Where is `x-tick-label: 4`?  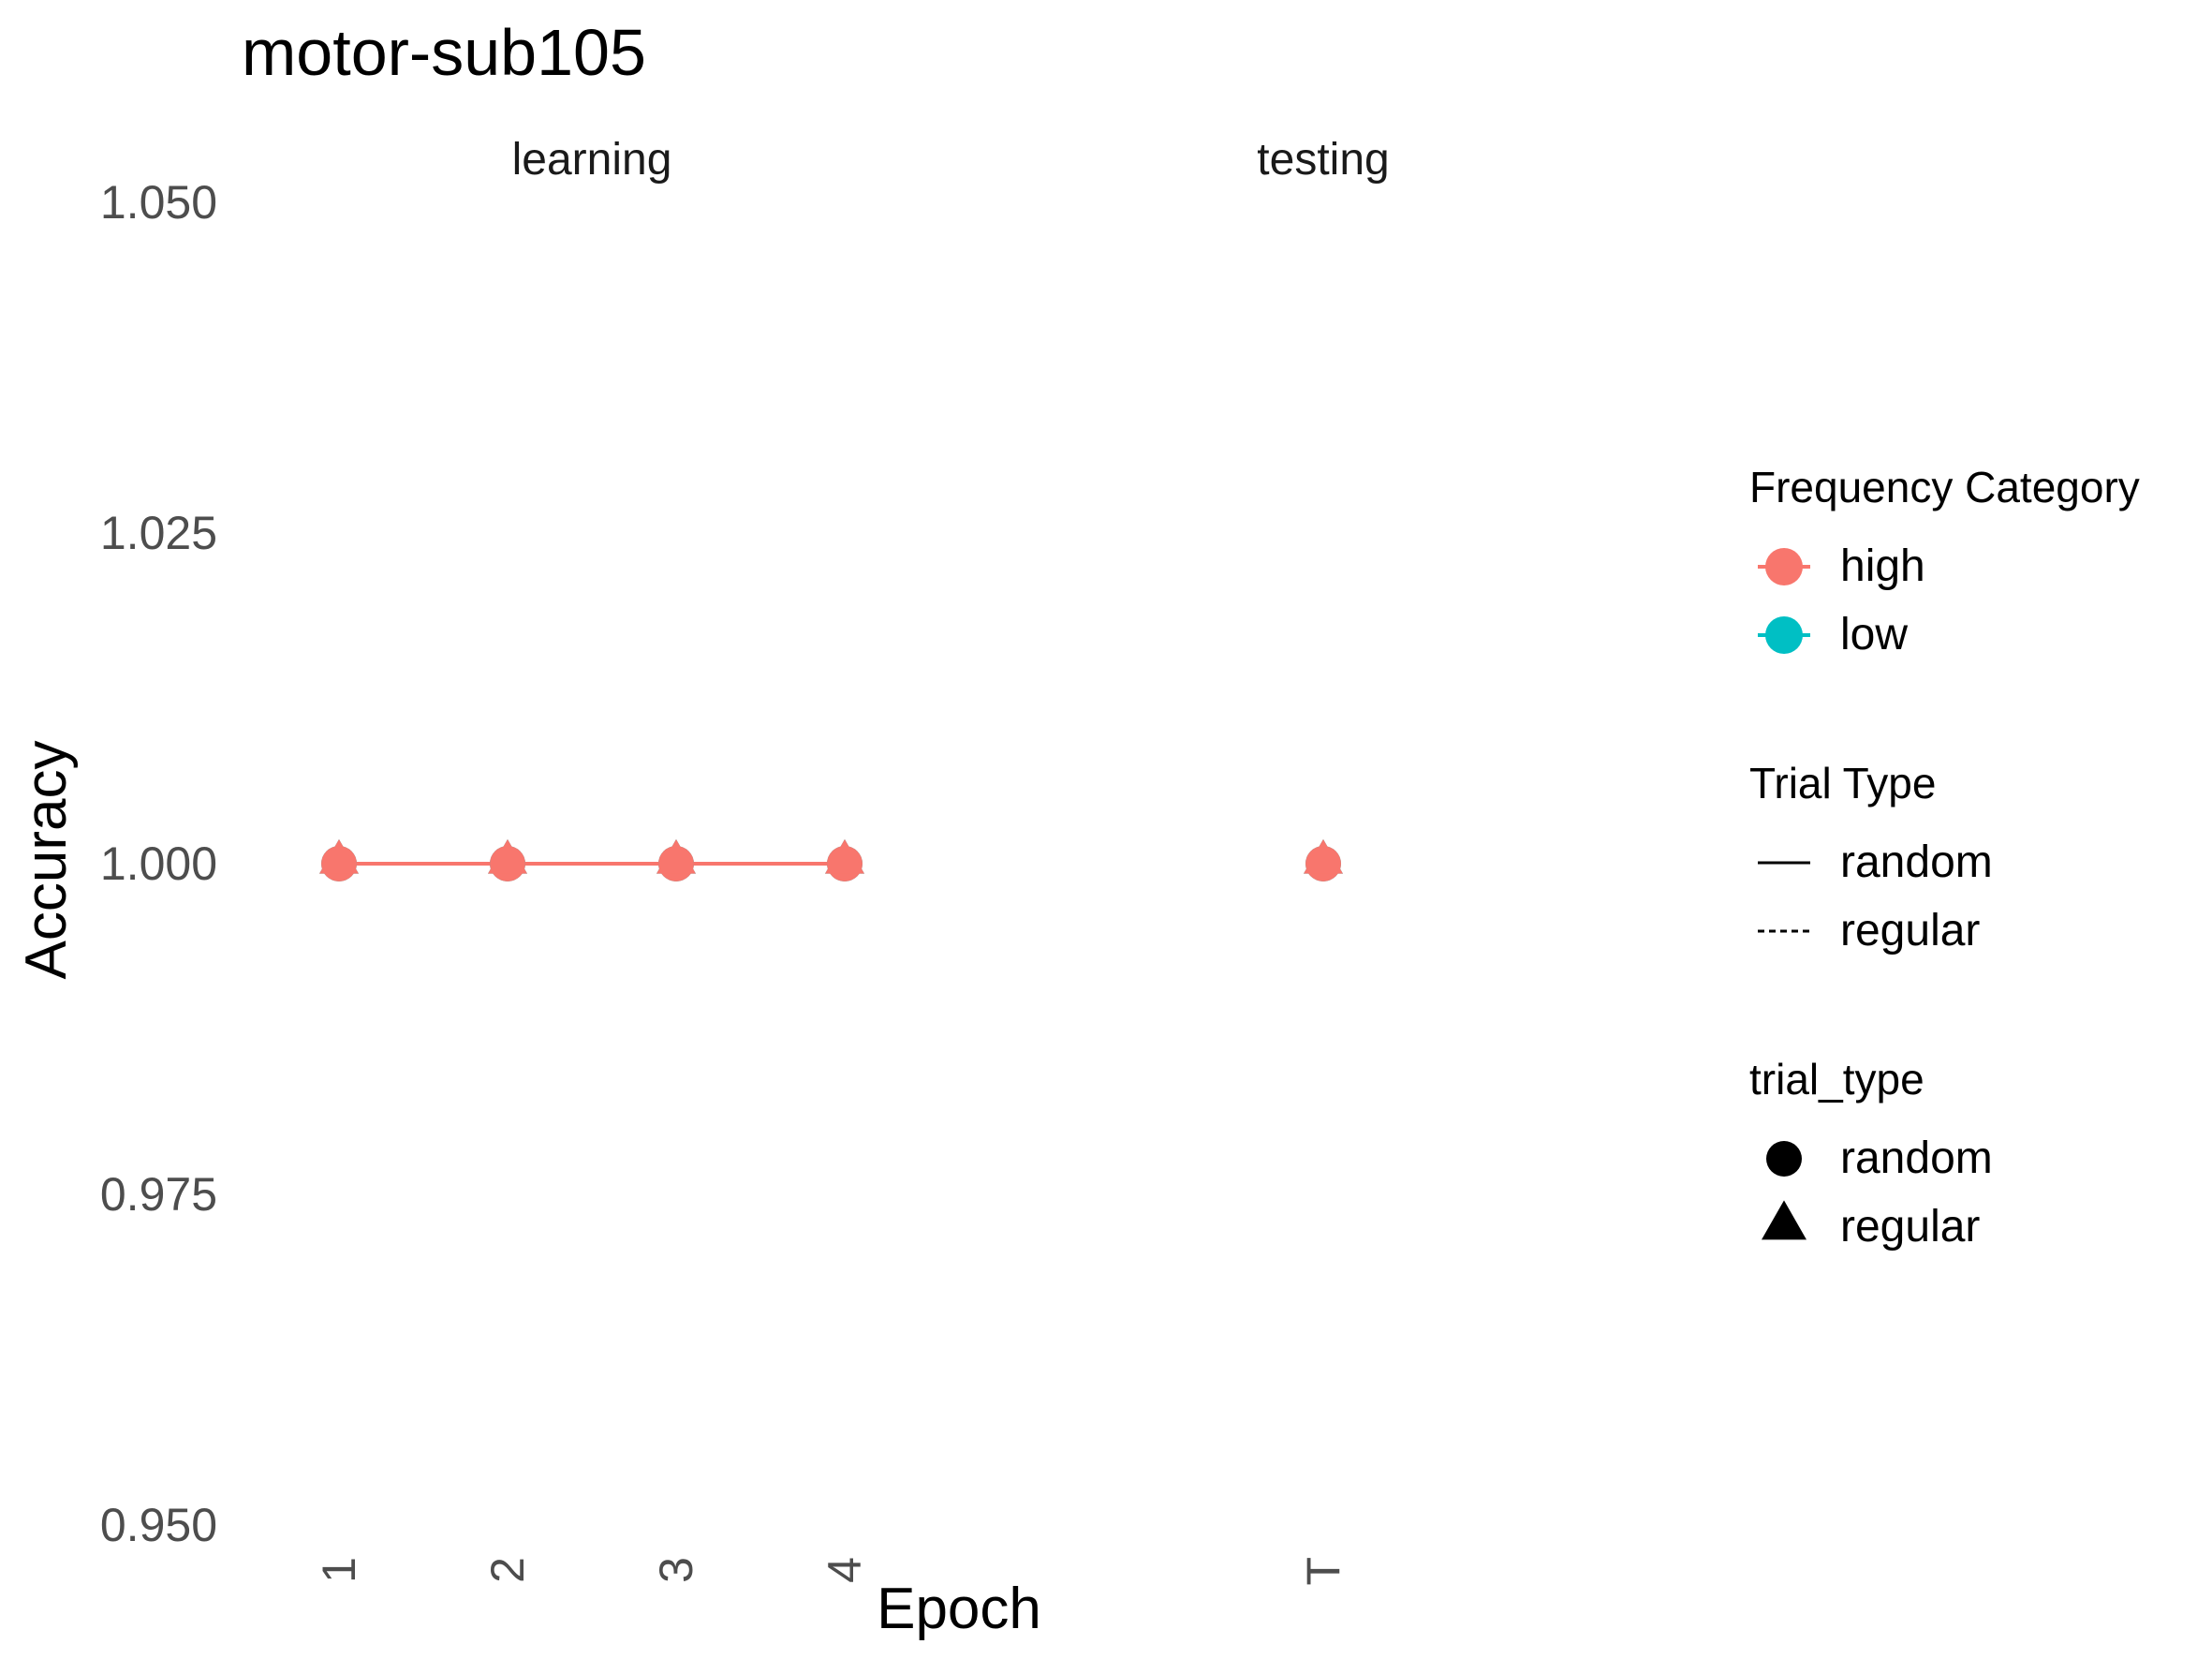 x-tick-label: 4 is located at coordinates (844, 1570).